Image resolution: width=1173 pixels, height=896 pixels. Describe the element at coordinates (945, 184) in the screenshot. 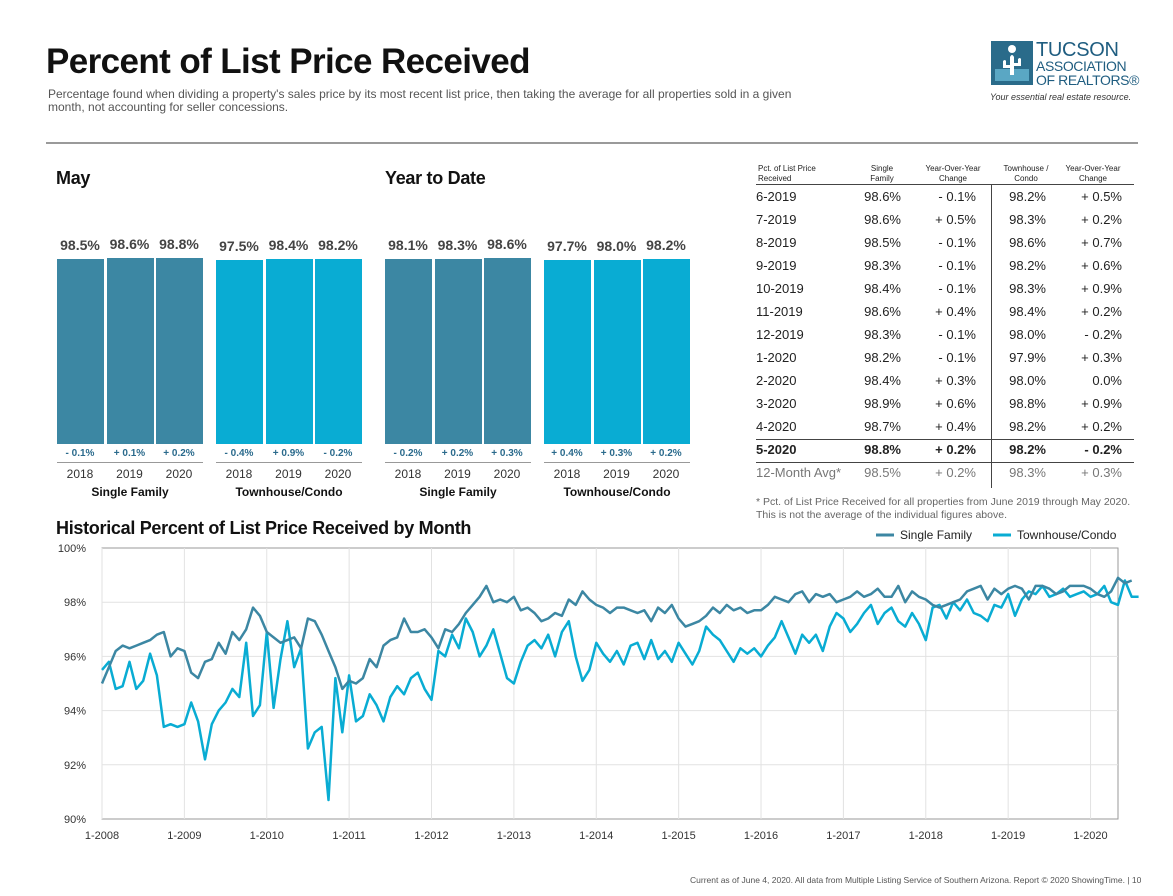

I see `table-header-rule` at that location.